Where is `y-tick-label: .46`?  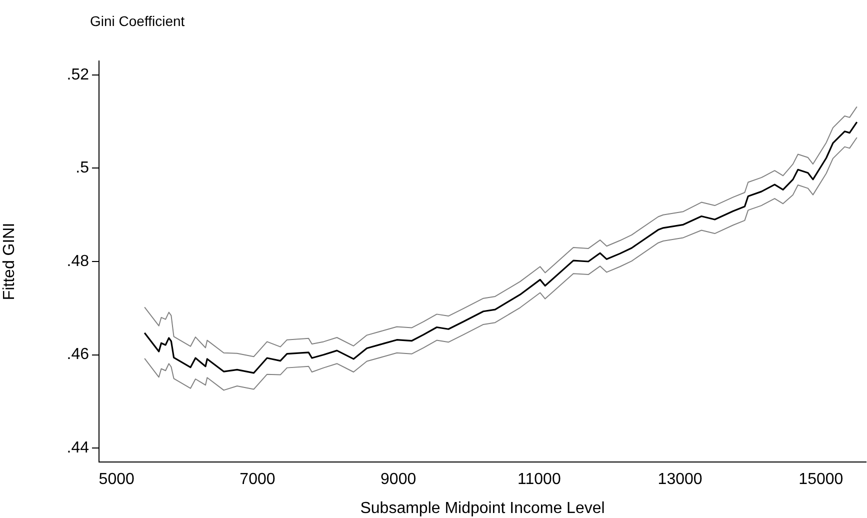 y-tick-label: .46 is located at coordinates (78, 355).